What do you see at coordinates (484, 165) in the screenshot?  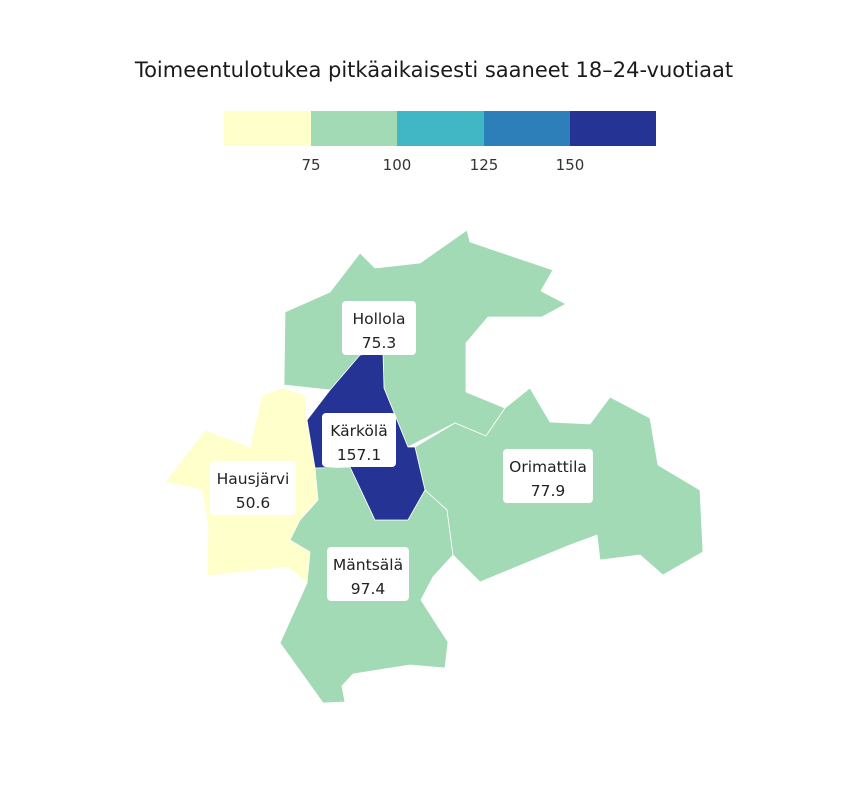 I see `legend-tick-3: 125` at bounding box center [484, 165].